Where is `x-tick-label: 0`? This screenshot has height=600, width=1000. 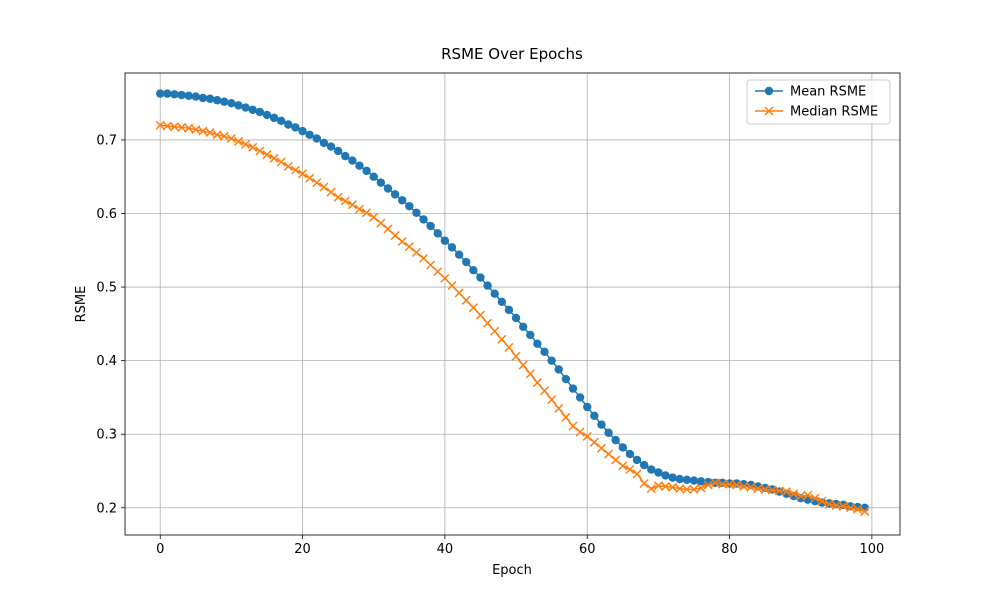 x-tick-label: 0 is located at coordinates (160, 549).